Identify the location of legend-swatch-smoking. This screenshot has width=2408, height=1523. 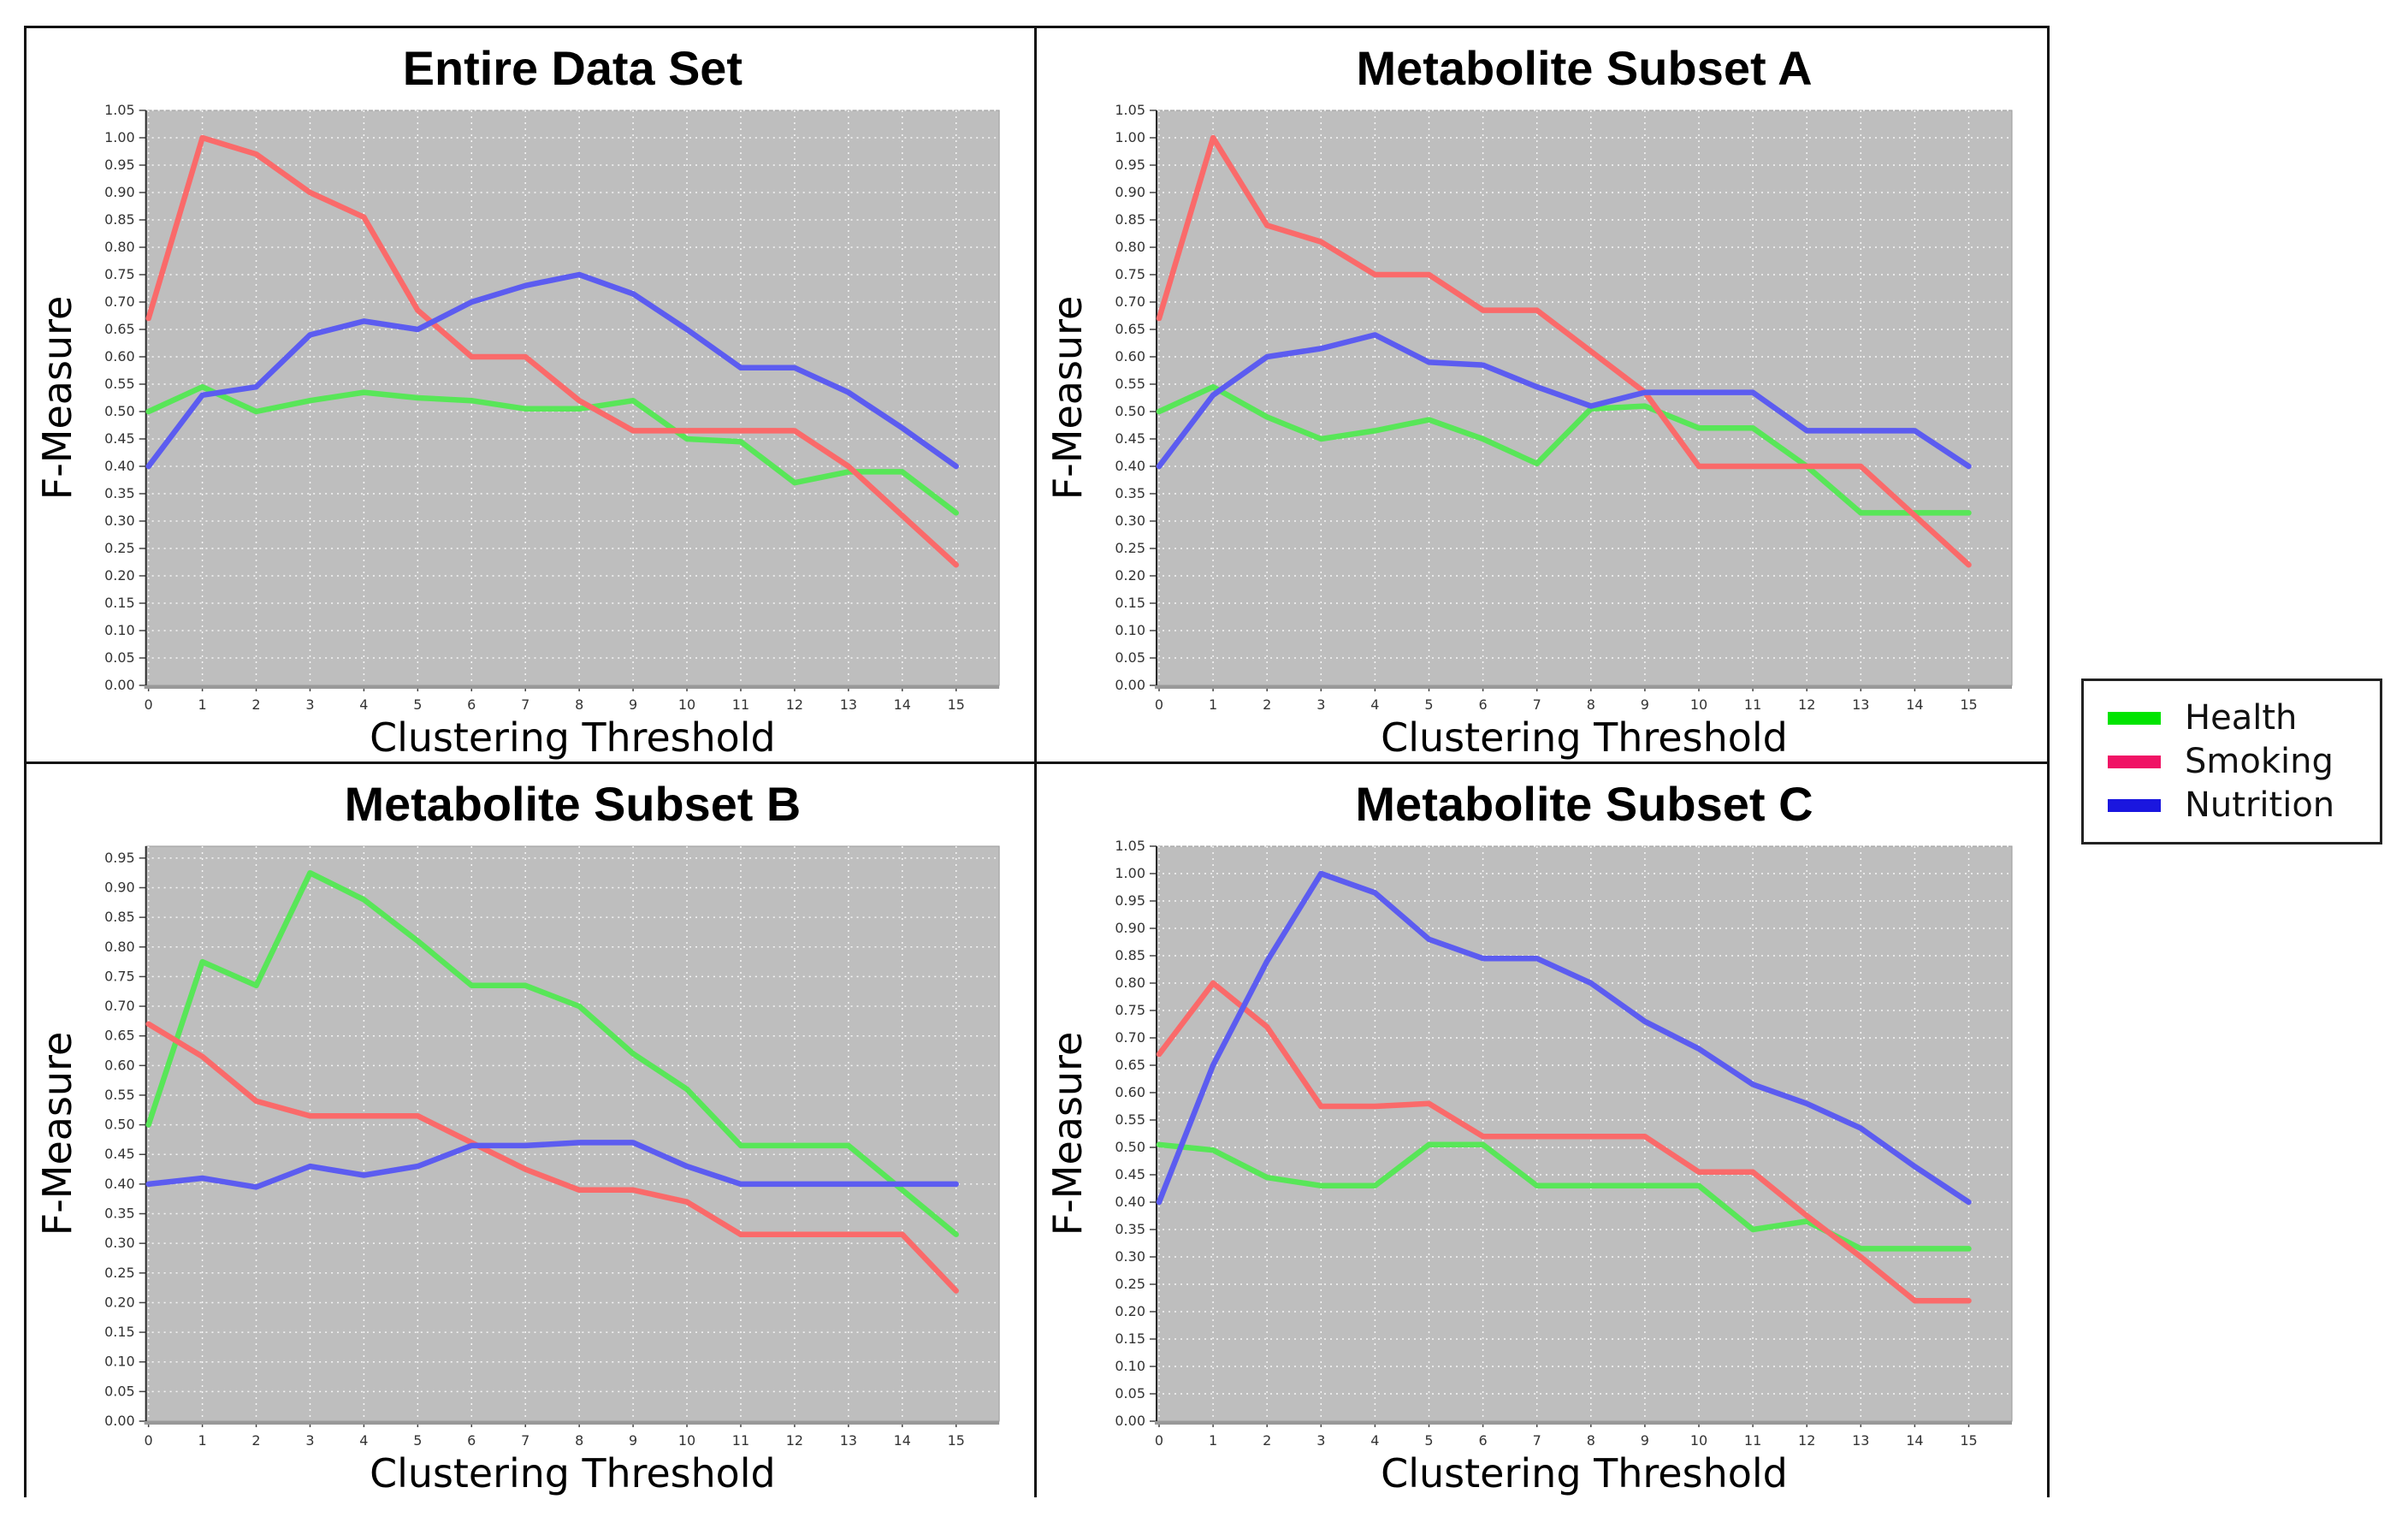
(2134, 761).